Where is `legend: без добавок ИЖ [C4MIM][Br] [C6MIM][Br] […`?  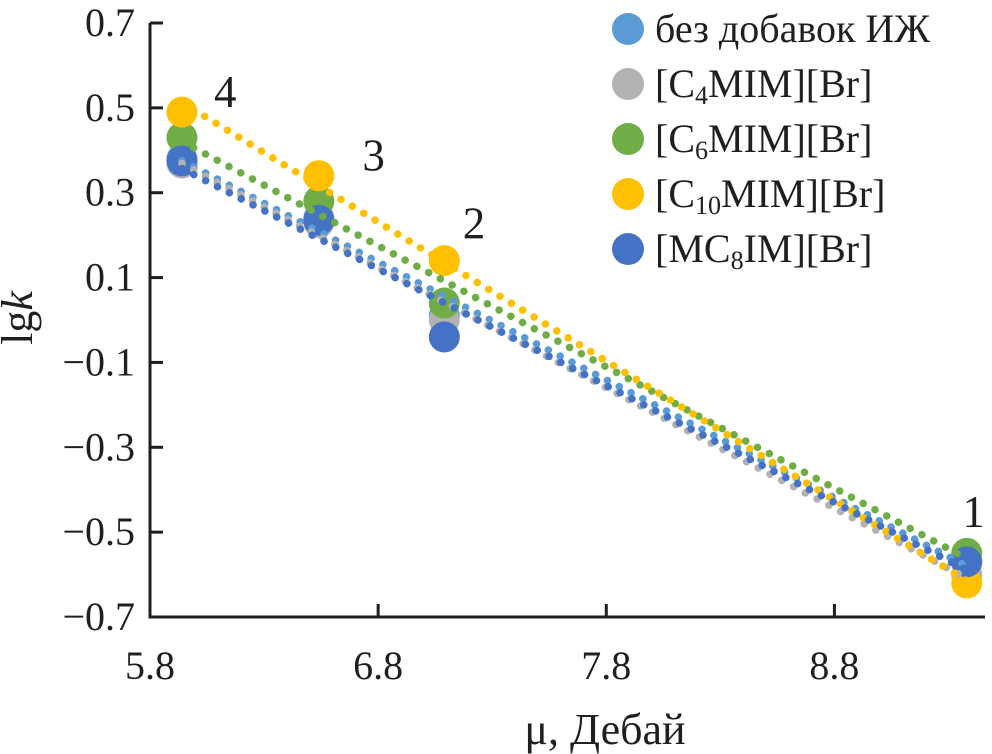 legend: без добавок ИЖ [C4MIM][Br] [C6MIM][Br] [… is located at coordinates (771, 138).